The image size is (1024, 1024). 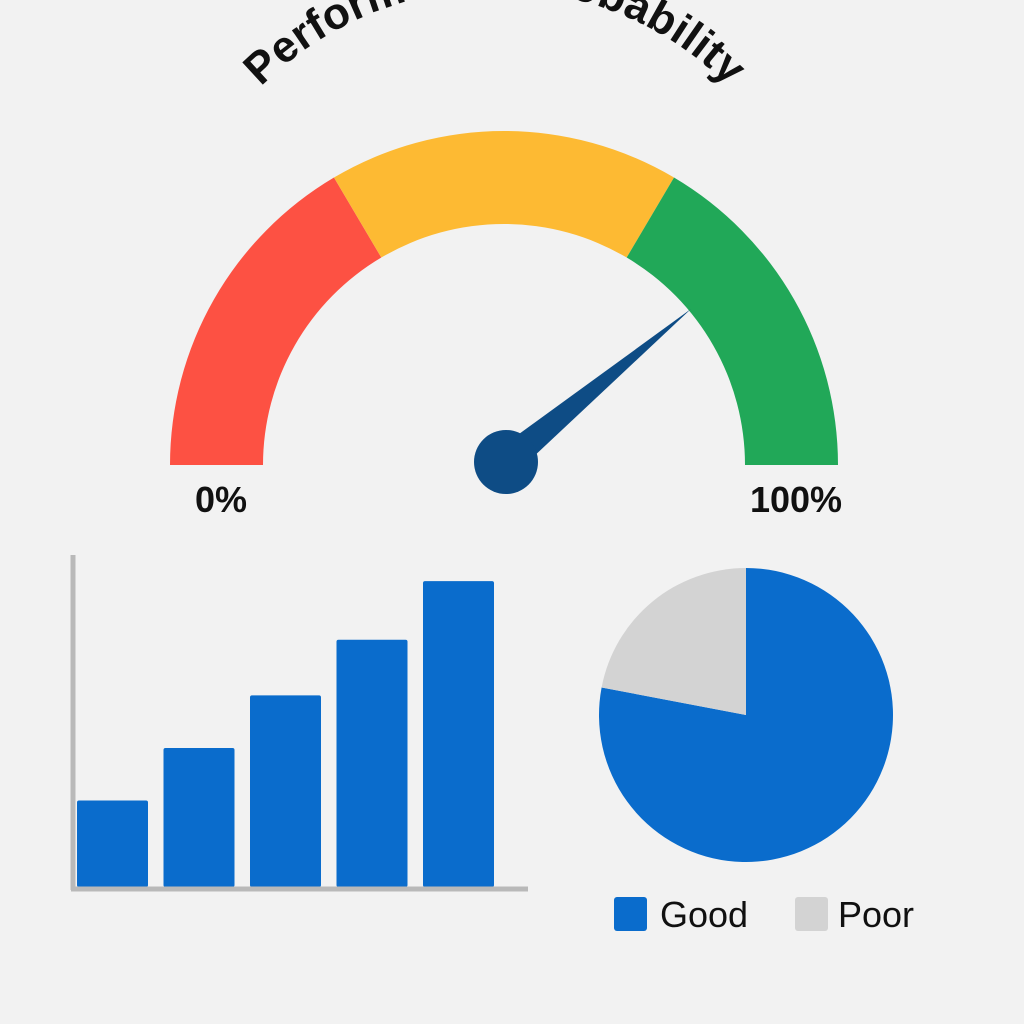 I want to click on pie-chart: Good Poor, so click(x=756, y=751).